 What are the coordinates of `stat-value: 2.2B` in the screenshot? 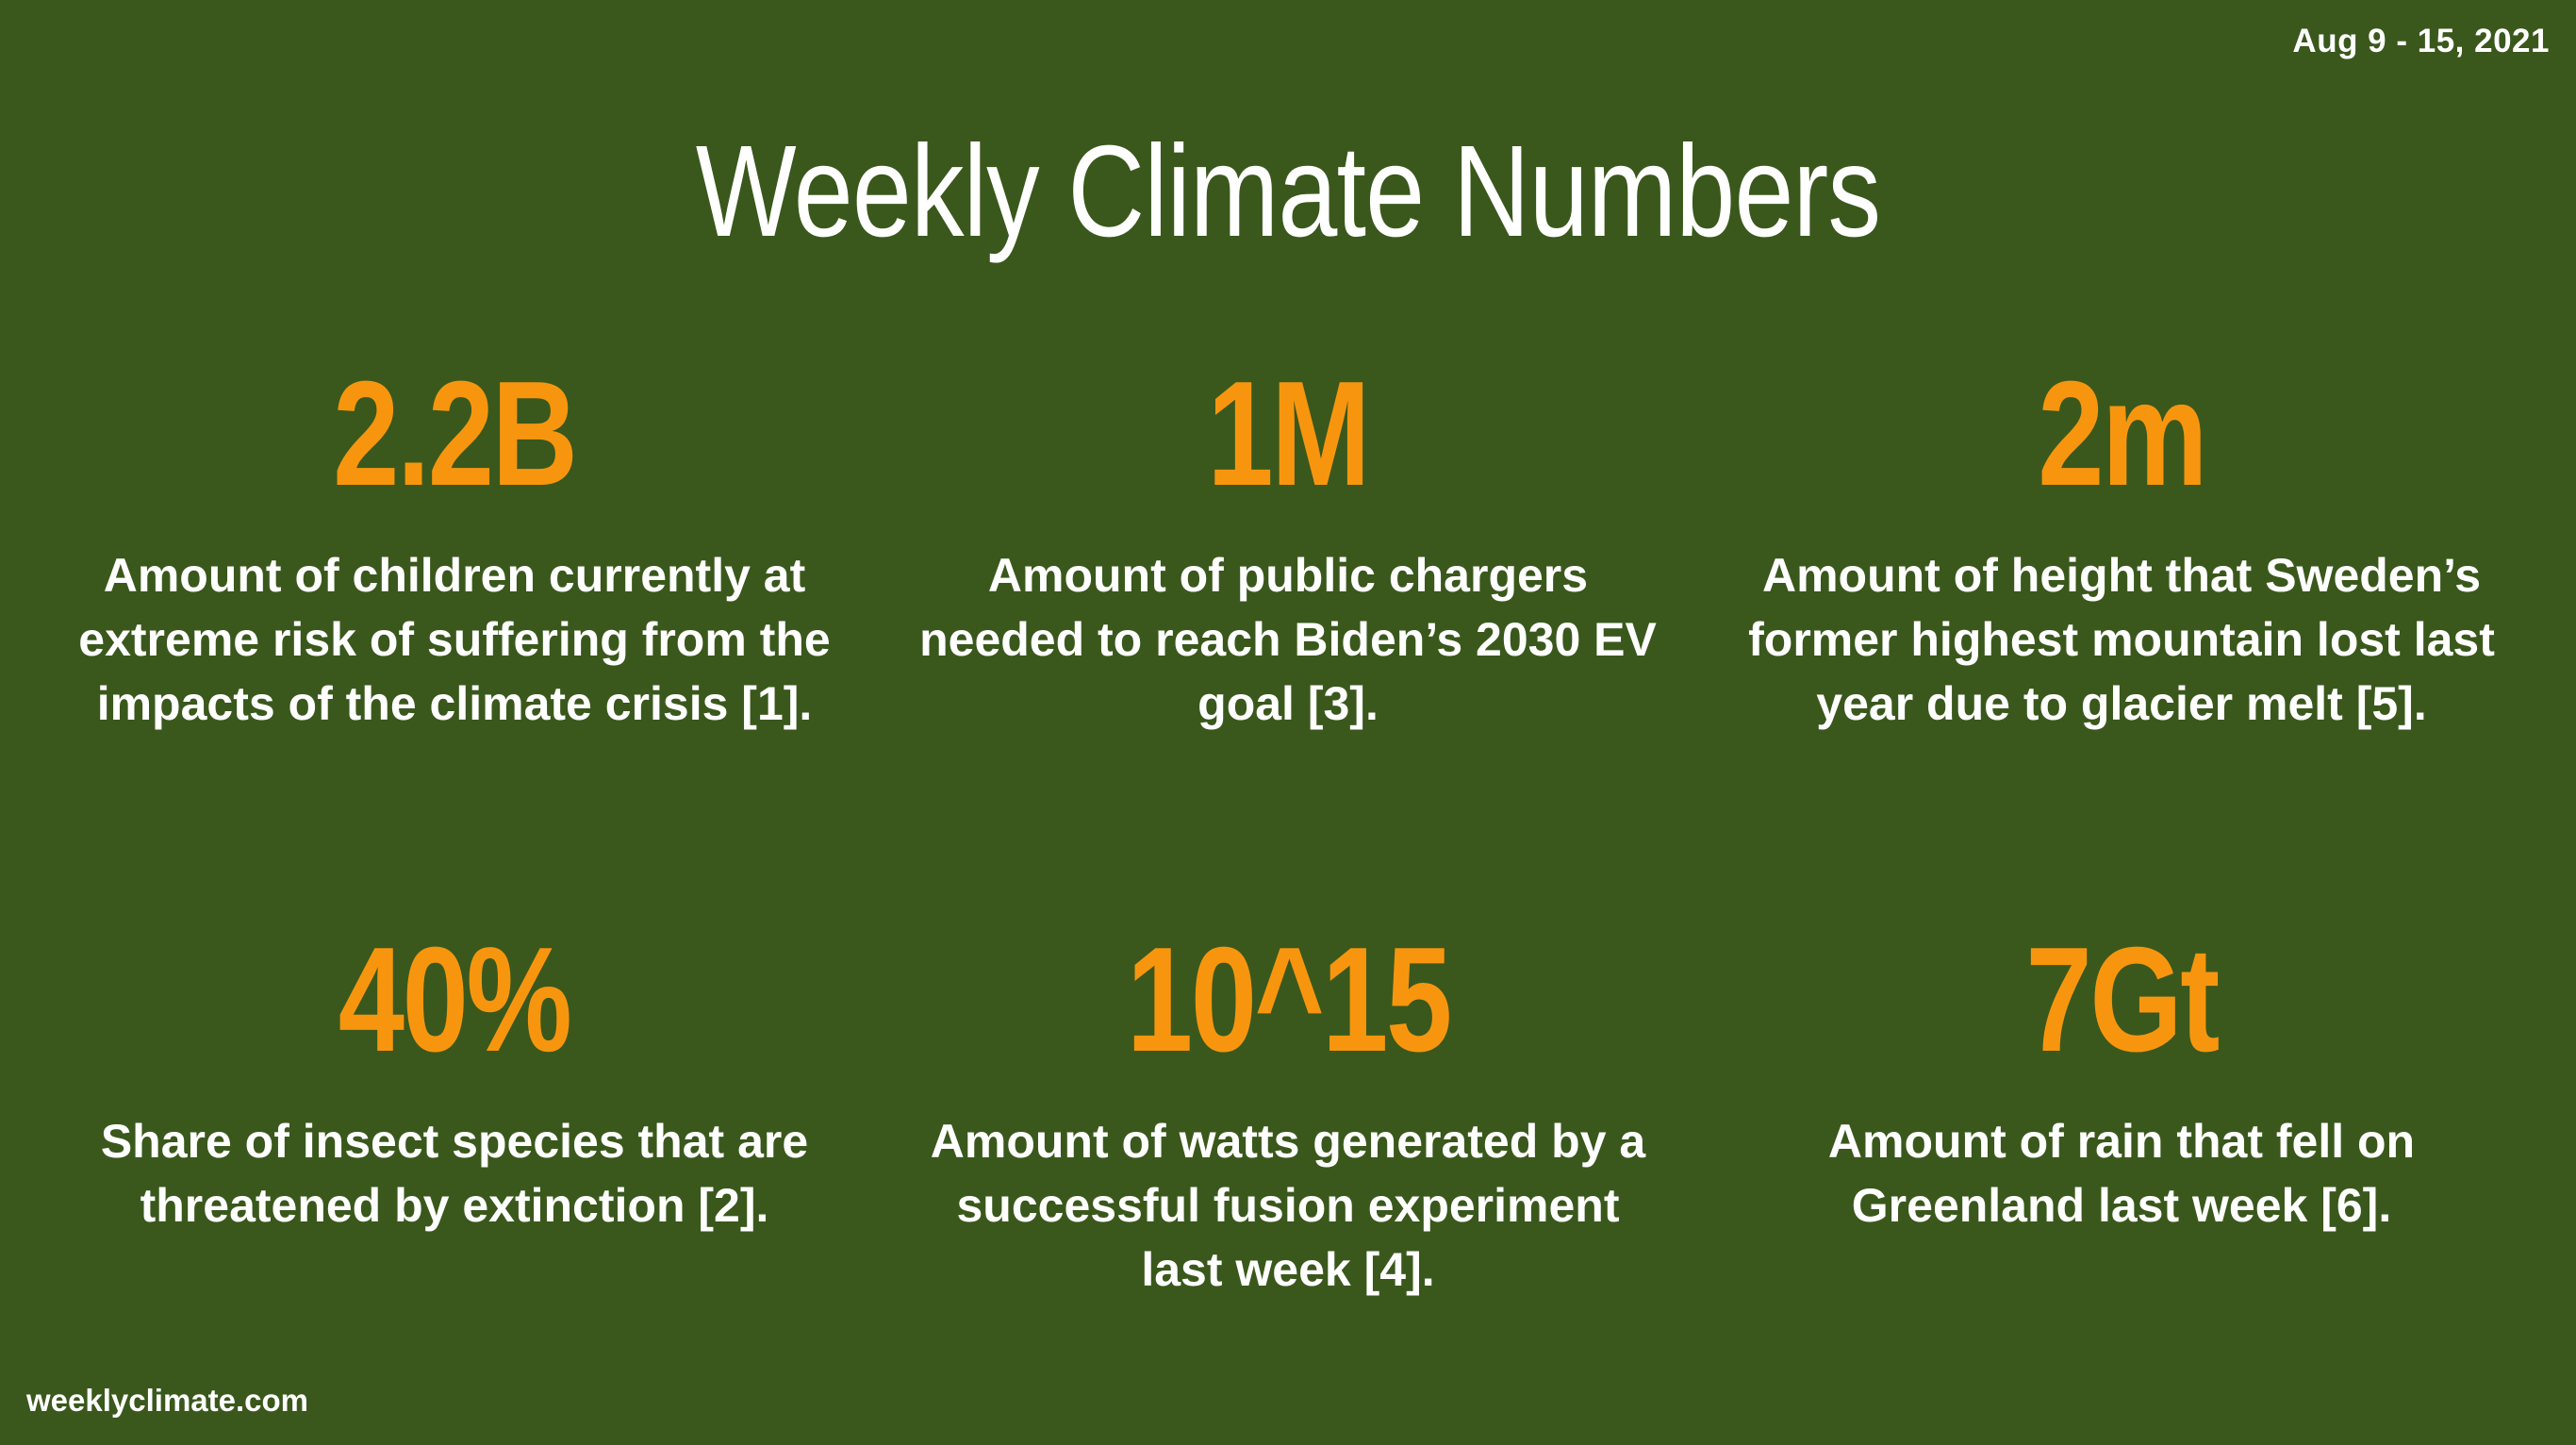 It's located at (455, 434).